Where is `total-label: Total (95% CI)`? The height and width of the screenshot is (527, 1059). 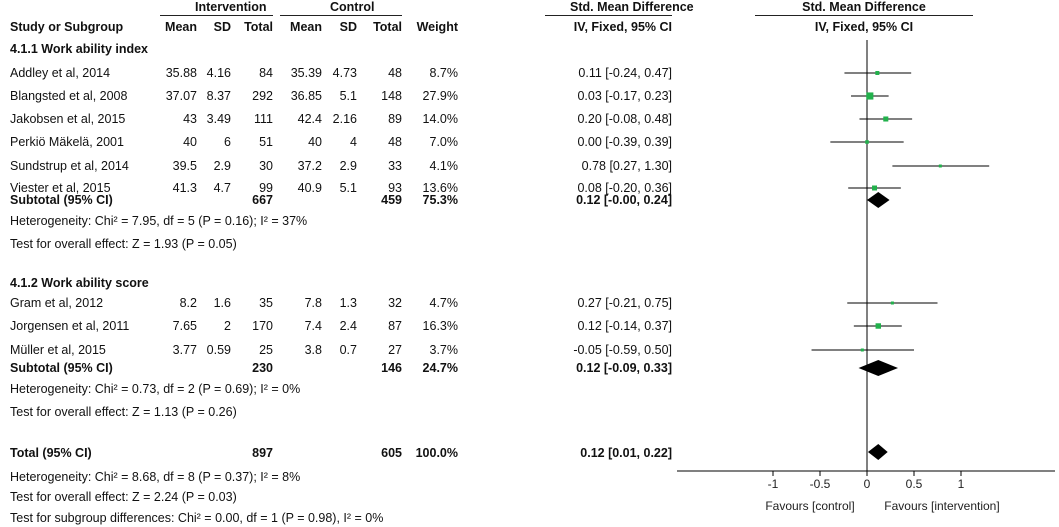
total-label: Total (95% CI) is located at coordinates (51, 453).